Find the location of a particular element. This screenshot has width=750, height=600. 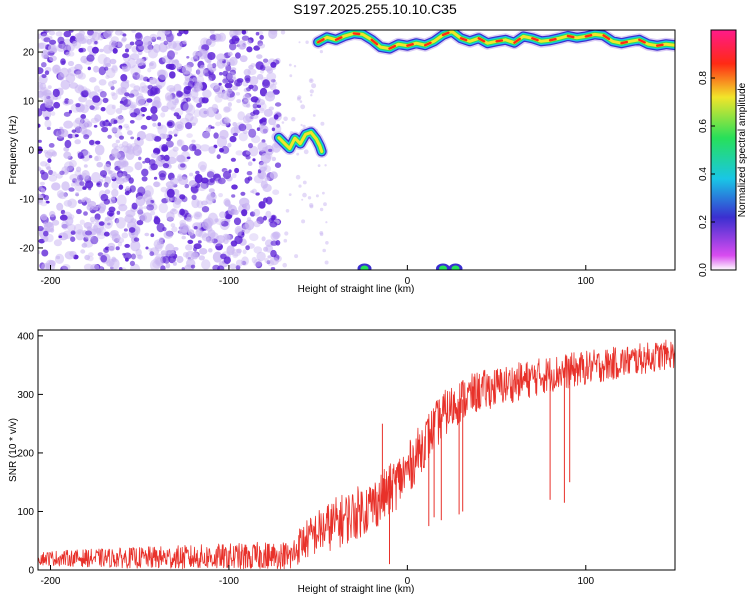

snr-y-tick-label: 400 is located at coordinates (25, 336).